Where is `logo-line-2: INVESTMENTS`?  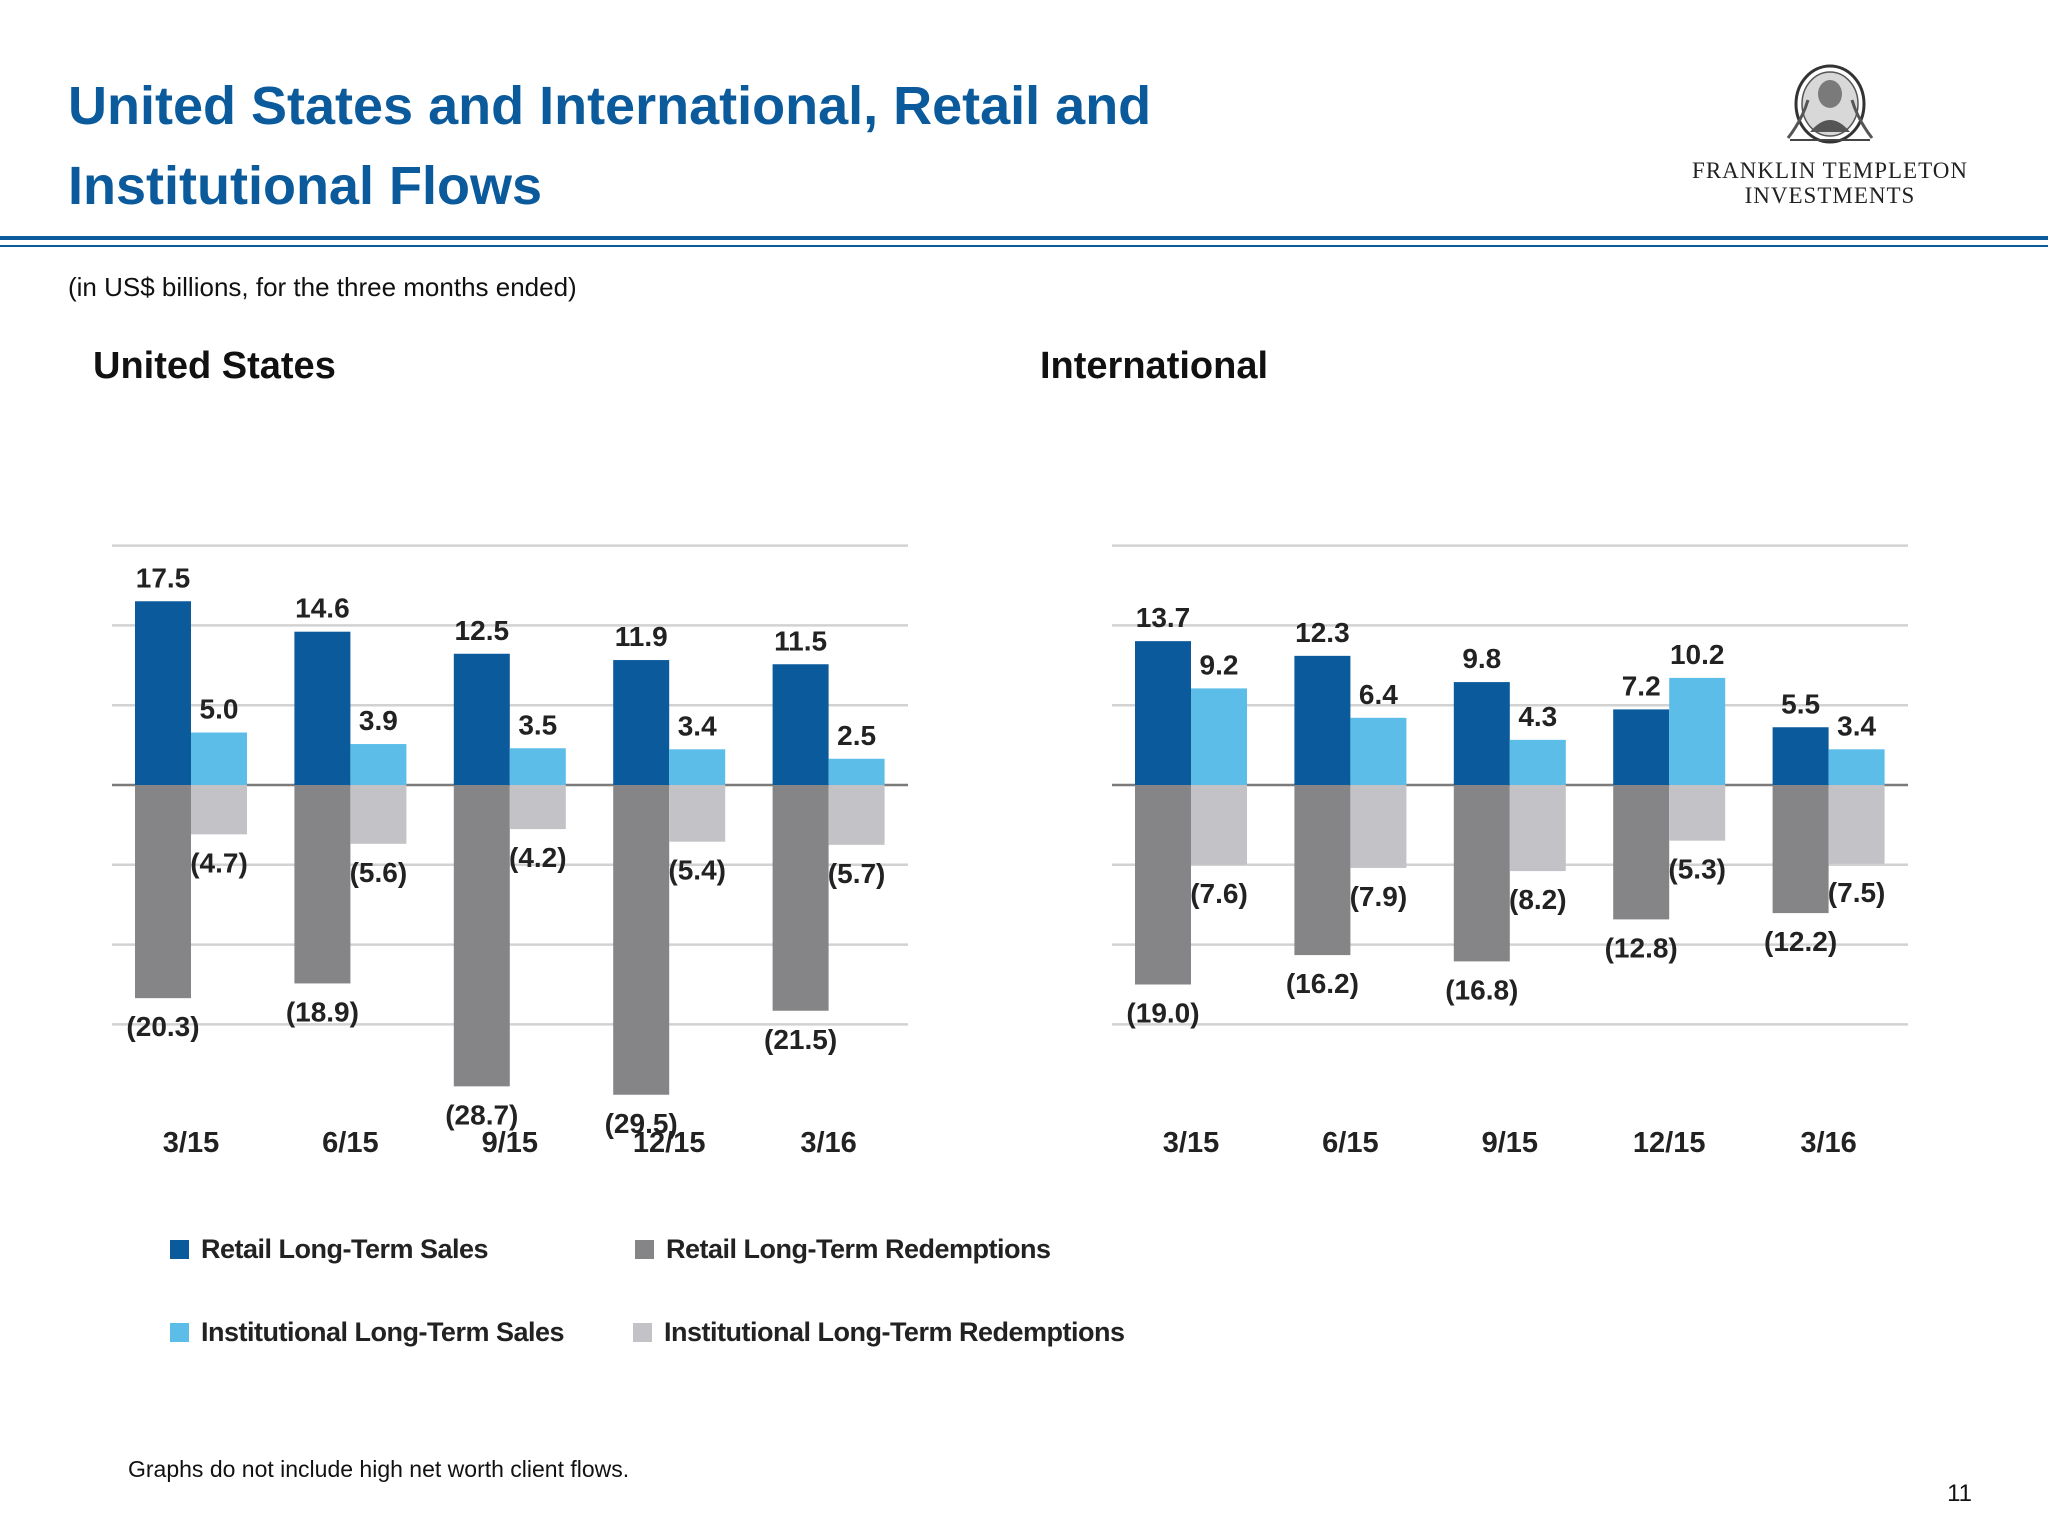
logo-line-2: INVESTMENTS is located at coordinates (1830, 195).